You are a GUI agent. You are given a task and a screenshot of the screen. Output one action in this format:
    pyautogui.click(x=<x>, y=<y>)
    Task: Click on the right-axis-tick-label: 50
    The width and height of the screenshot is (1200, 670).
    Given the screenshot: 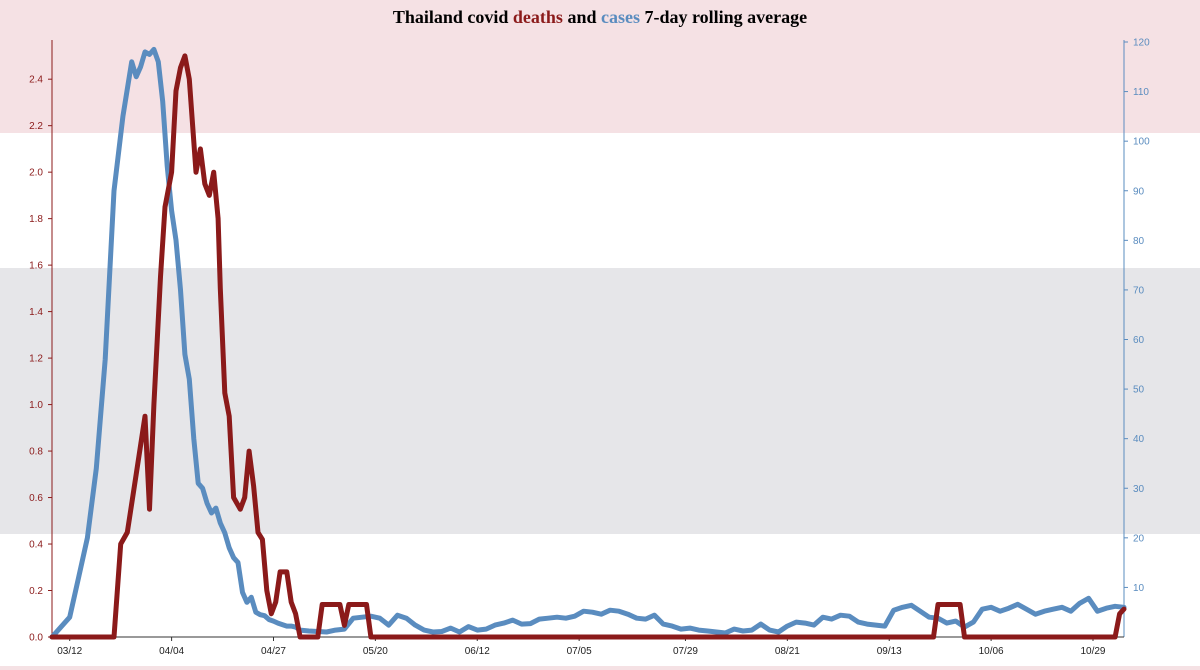 What is the action you would take?
    pyautogui.click(x=1139, y=390)
    